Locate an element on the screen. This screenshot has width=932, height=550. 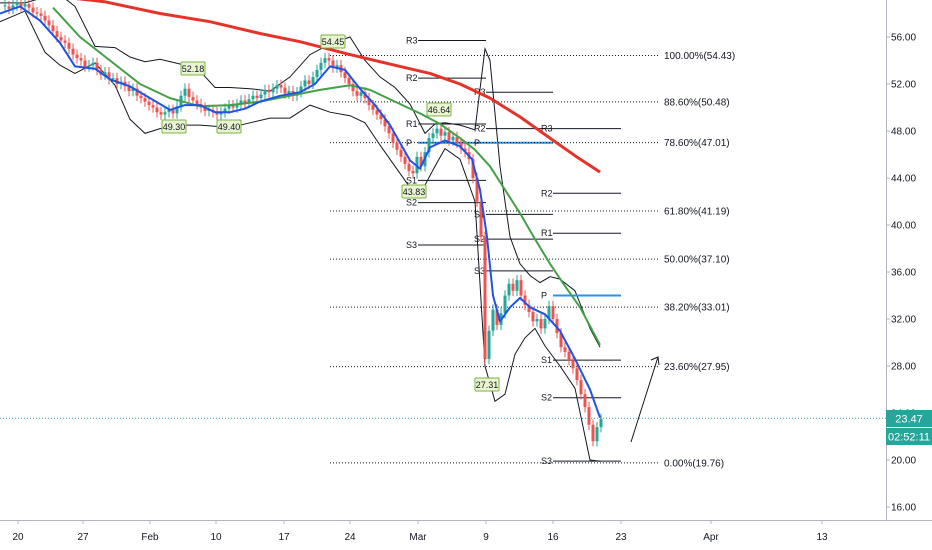
price-tick-label: 32.00 is located at coordinates (903, 320).